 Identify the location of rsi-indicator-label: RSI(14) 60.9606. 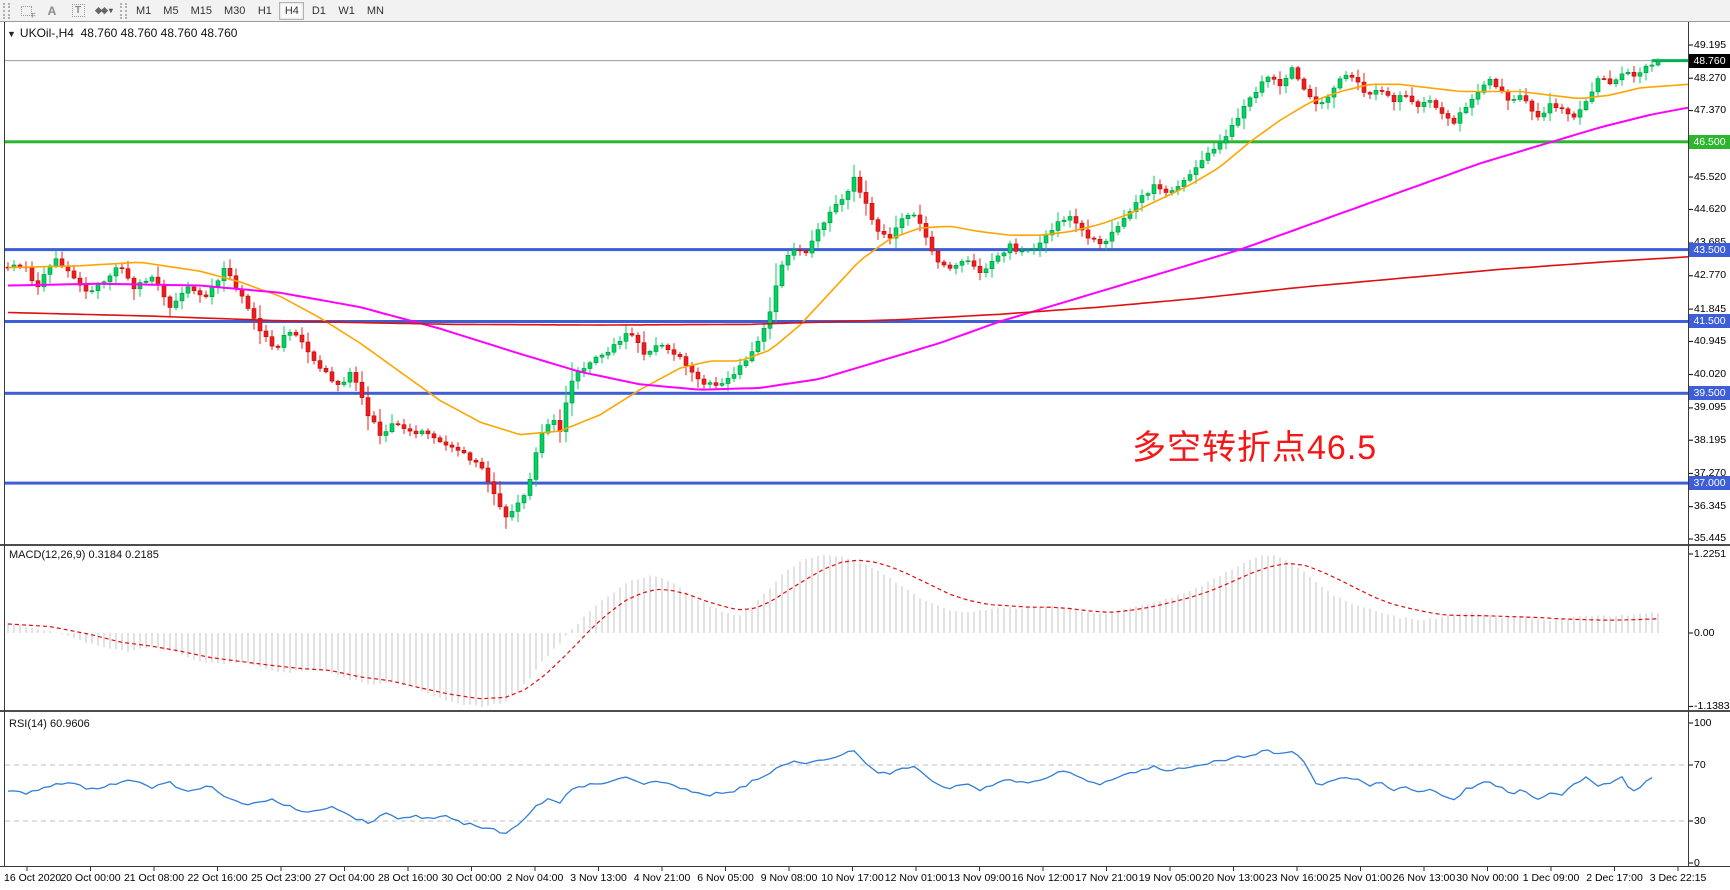
(49, 724).